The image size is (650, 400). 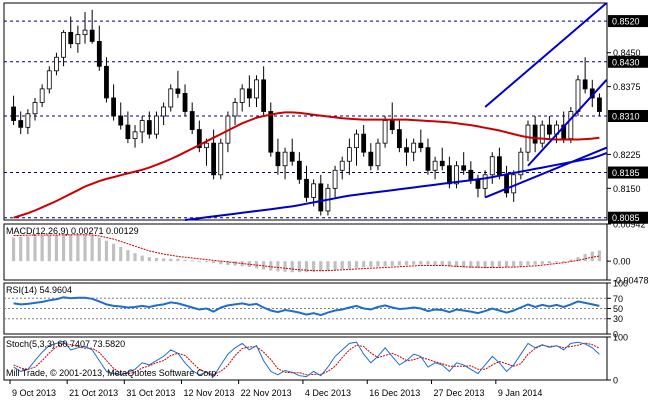 What do you see at coordinates (627, 53) in the screenshot?
I see `price-y-tick-label: 0.8450` at bounding box center [627, 53].